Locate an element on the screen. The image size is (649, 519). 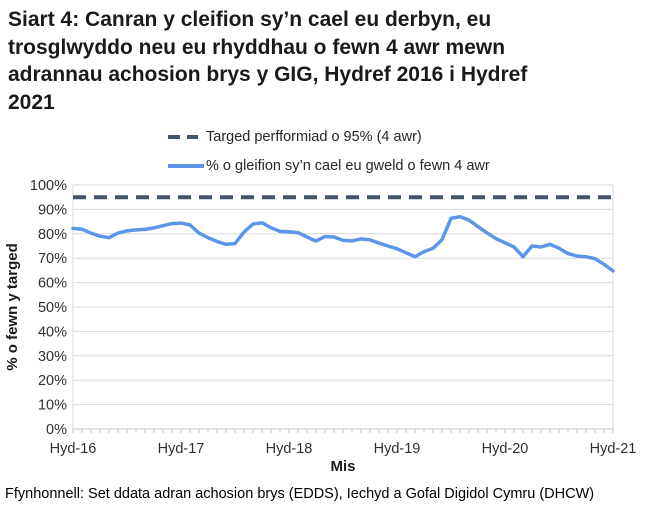
y-tick-label: 100% is located at coordinates (48, 186).